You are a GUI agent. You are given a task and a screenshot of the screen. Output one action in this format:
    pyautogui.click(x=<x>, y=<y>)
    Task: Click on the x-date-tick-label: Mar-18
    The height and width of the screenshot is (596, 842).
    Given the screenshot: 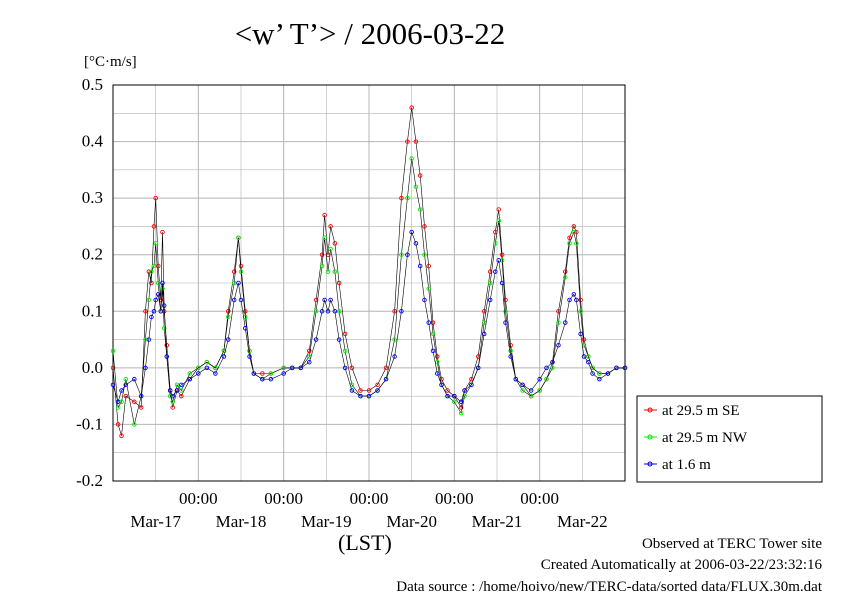 What is the action you would take?
    pyautogui.click(x=241, y=521)
    